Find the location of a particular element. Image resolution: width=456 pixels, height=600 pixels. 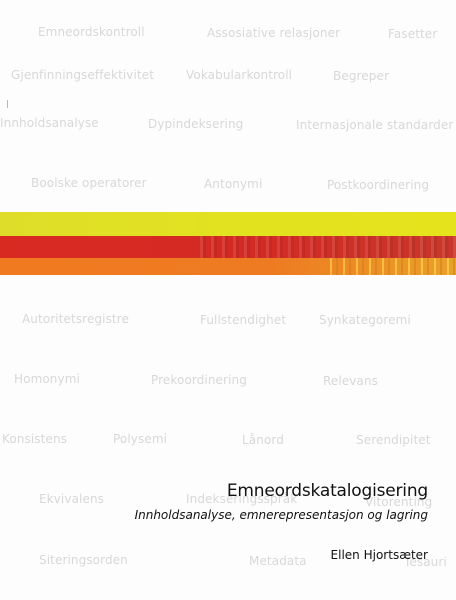

background-term: Antonymi is located at coordinates (233, 184).